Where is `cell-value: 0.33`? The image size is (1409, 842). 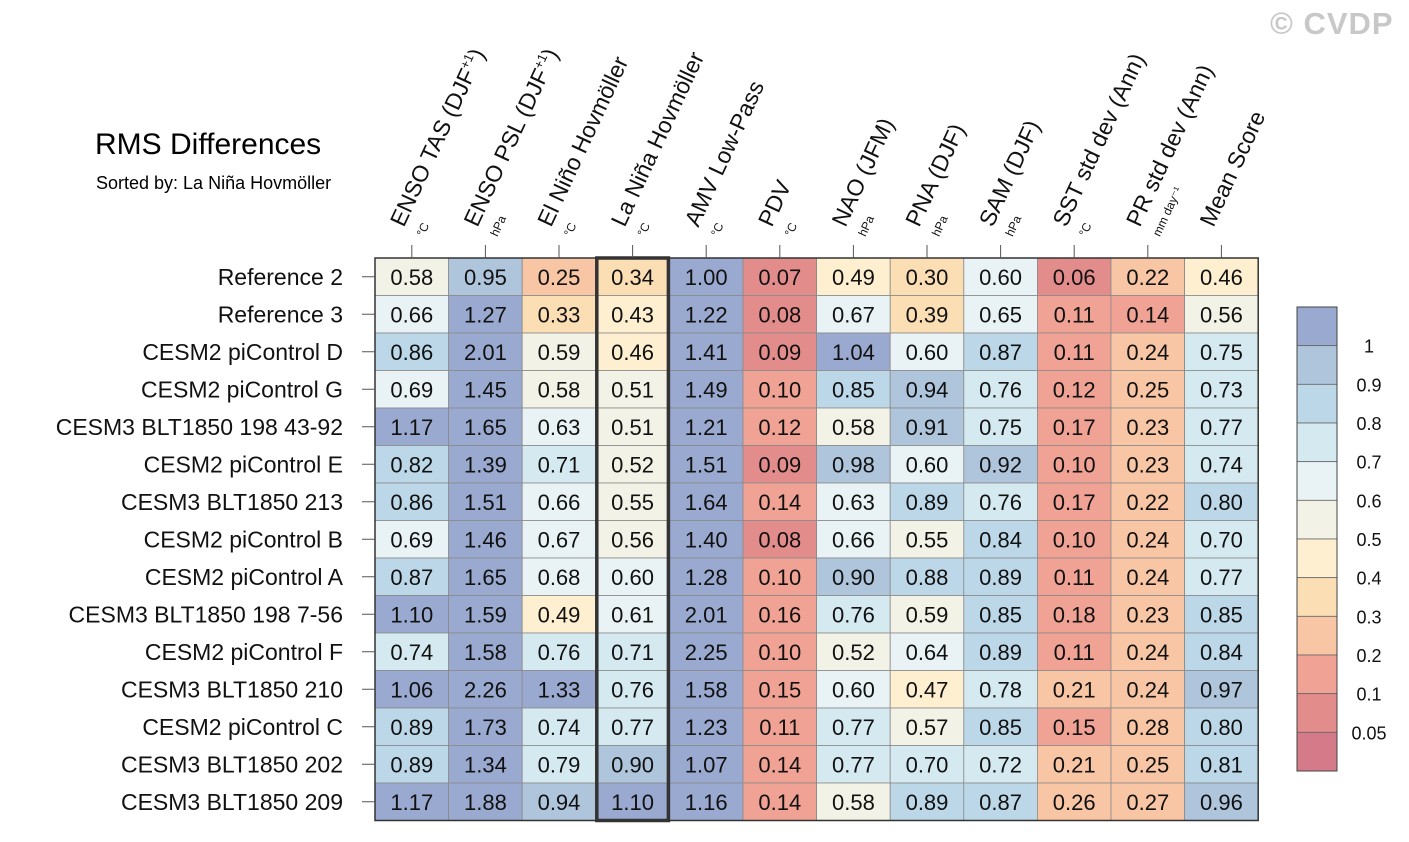
cell-value: 0.33 is located at coordinates (559, 314).